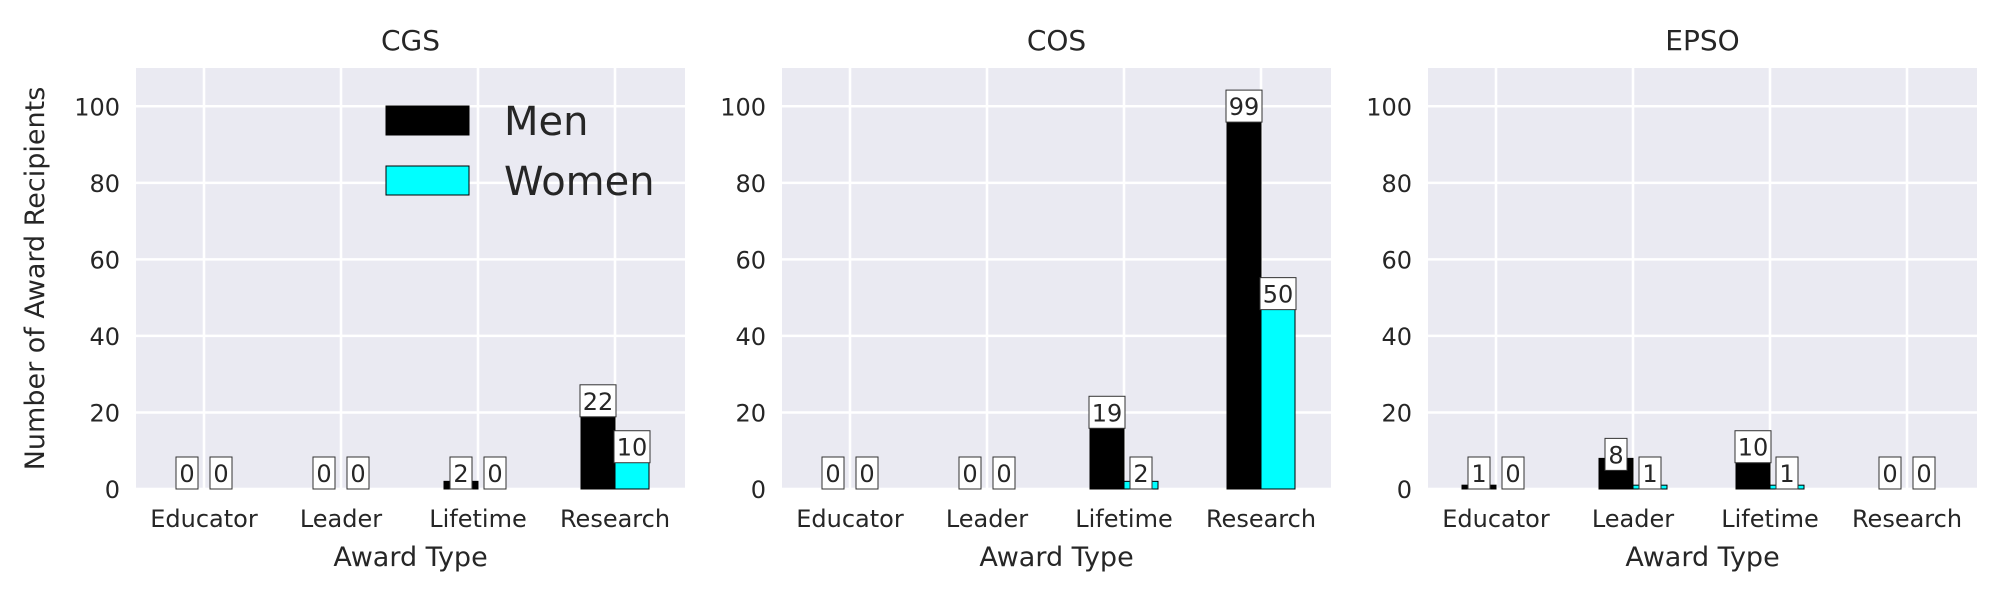 The height and width of the screenshot is (600, 2000). I want to click on panel-title: EPSO, so click(1702, 40).